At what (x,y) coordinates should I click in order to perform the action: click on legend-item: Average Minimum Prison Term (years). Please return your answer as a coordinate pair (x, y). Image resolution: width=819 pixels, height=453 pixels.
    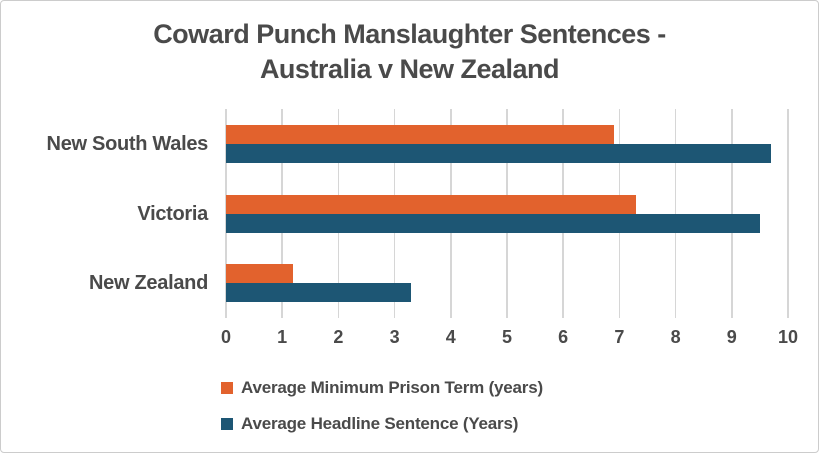
    Looking at the image, I should click on (382, 387).